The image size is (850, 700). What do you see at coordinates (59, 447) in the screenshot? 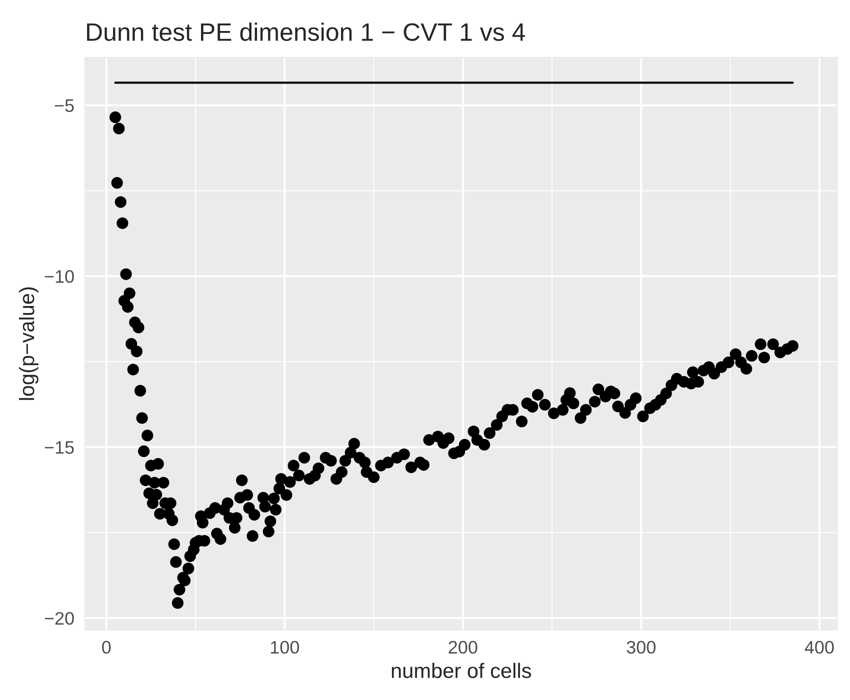
I see `y-tick-label: −15` at bounding box center [59, 447].